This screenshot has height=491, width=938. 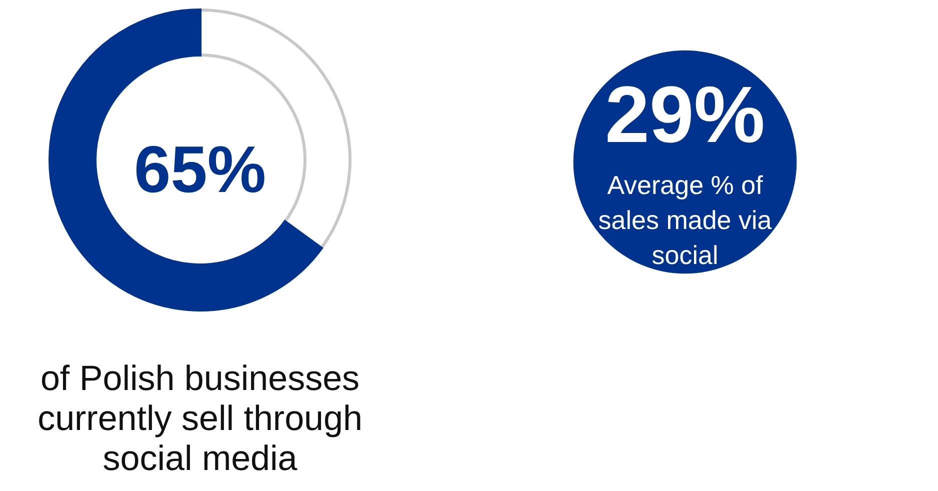 What do you see at coordinates (200, 418) in the screenshot?
I see `text: of Polish businesses currently sell through social media` at bounding box center [200, 418].